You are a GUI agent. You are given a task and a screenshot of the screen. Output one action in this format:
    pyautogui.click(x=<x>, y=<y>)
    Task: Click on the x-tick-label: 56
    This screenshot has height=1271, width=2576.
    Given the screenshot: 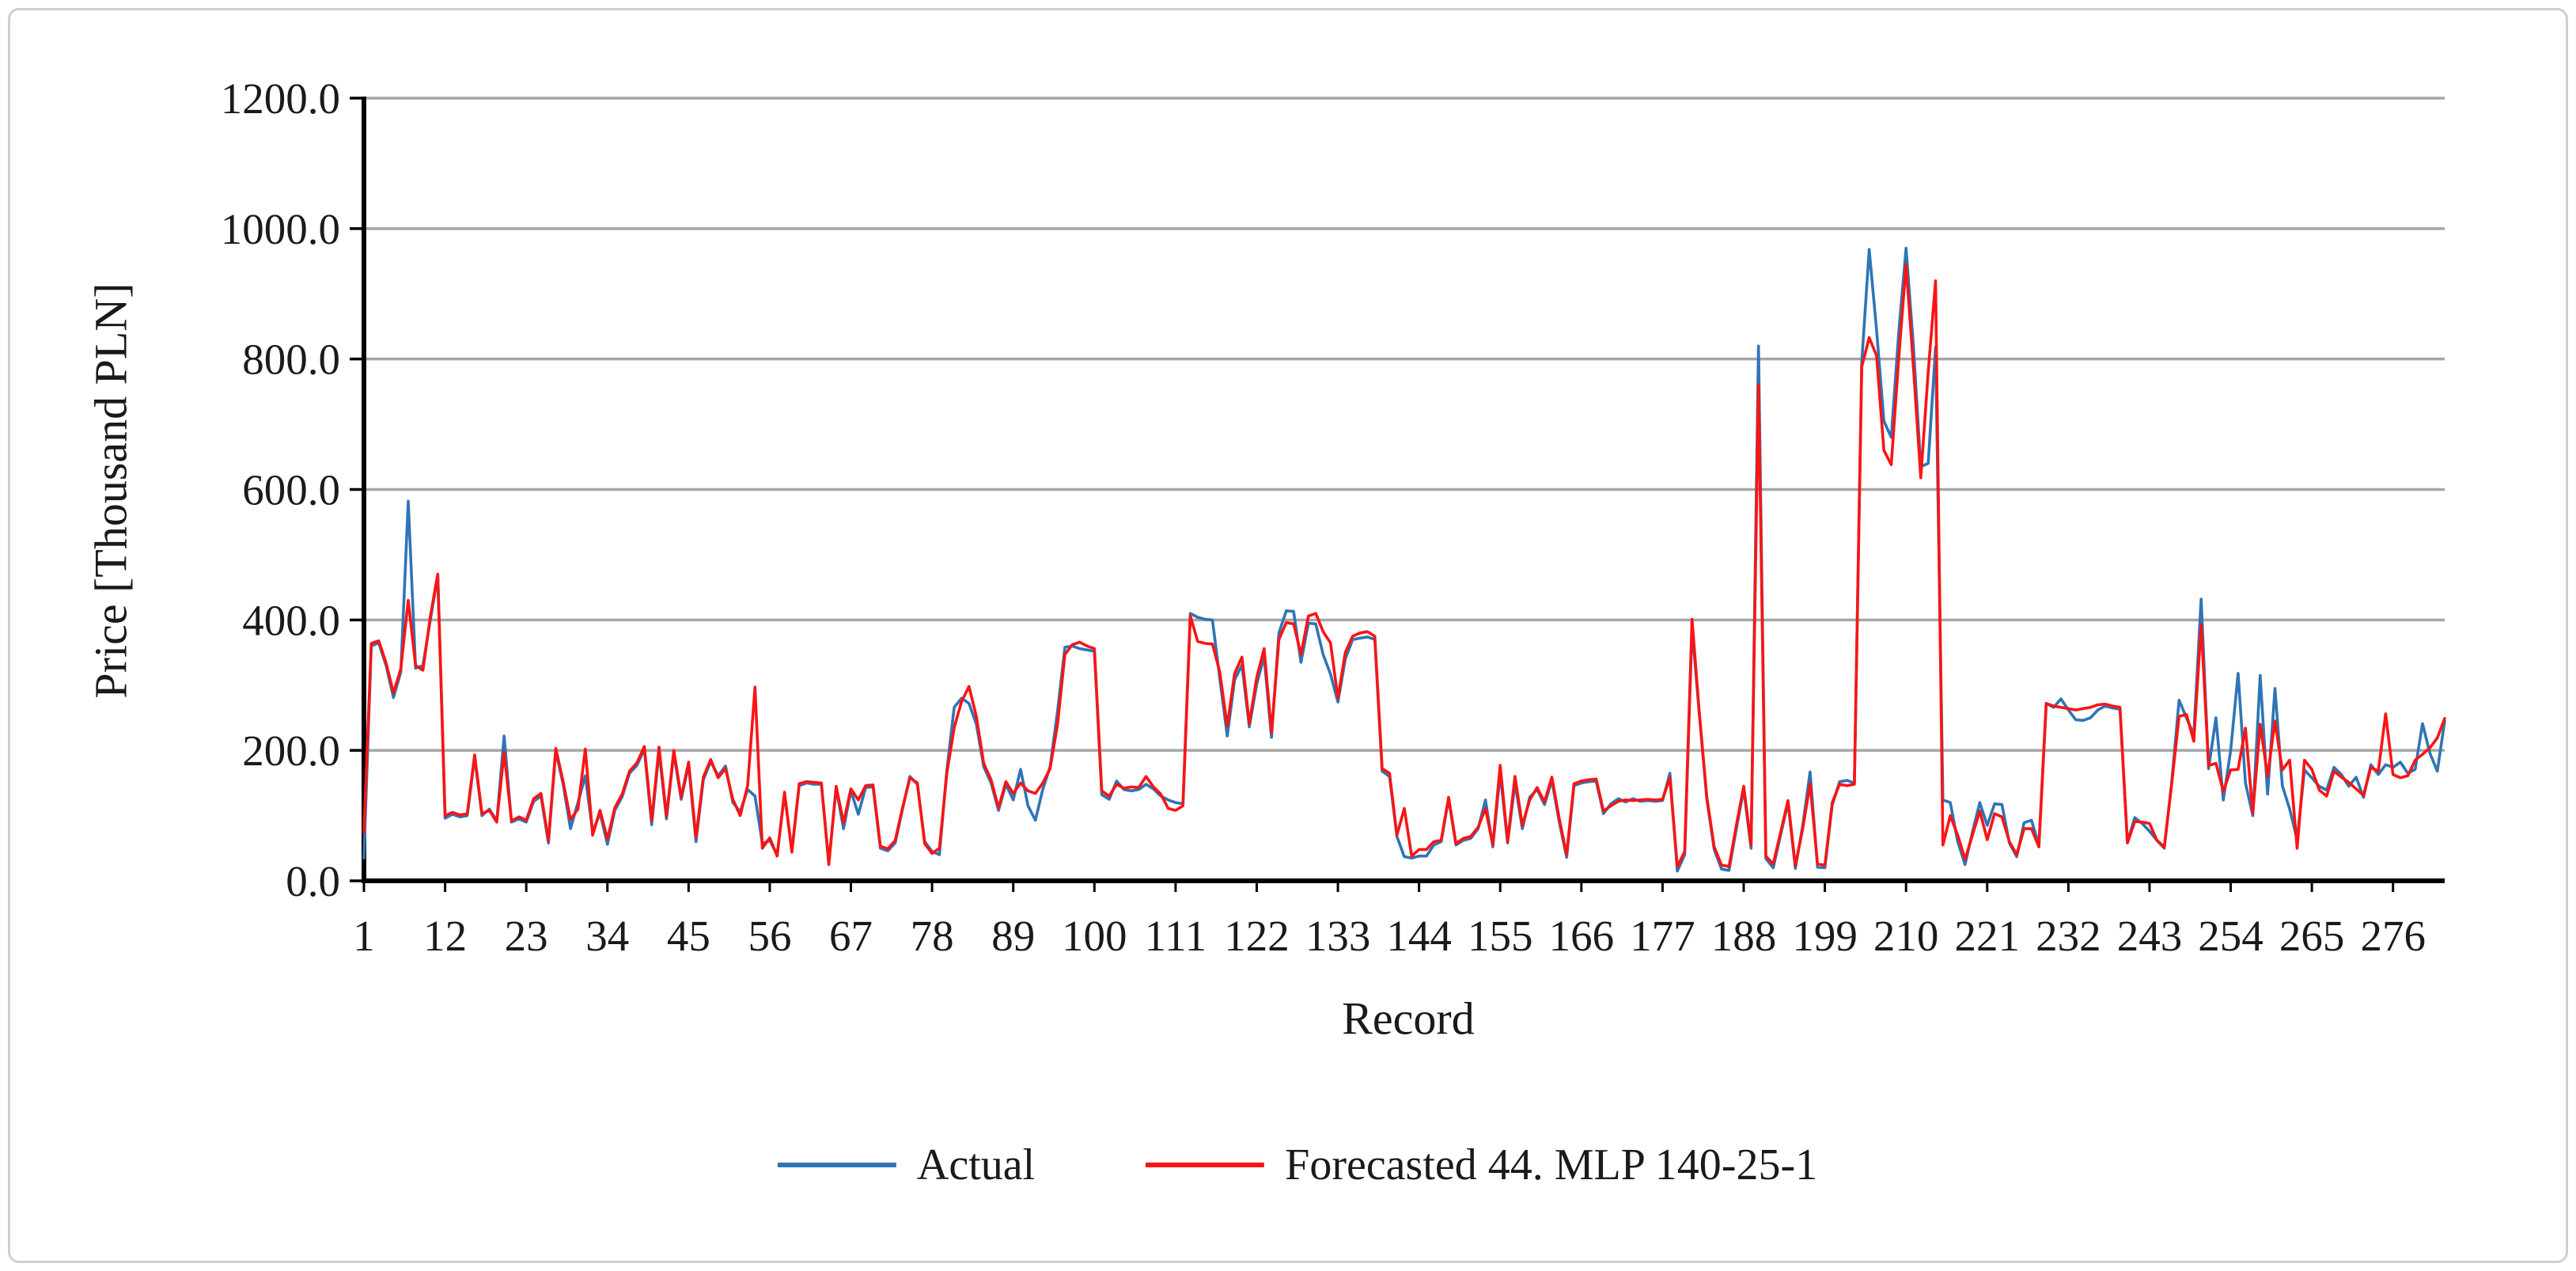 What is the action you would take?
    pyautogui.click(x=769, y=936)
    